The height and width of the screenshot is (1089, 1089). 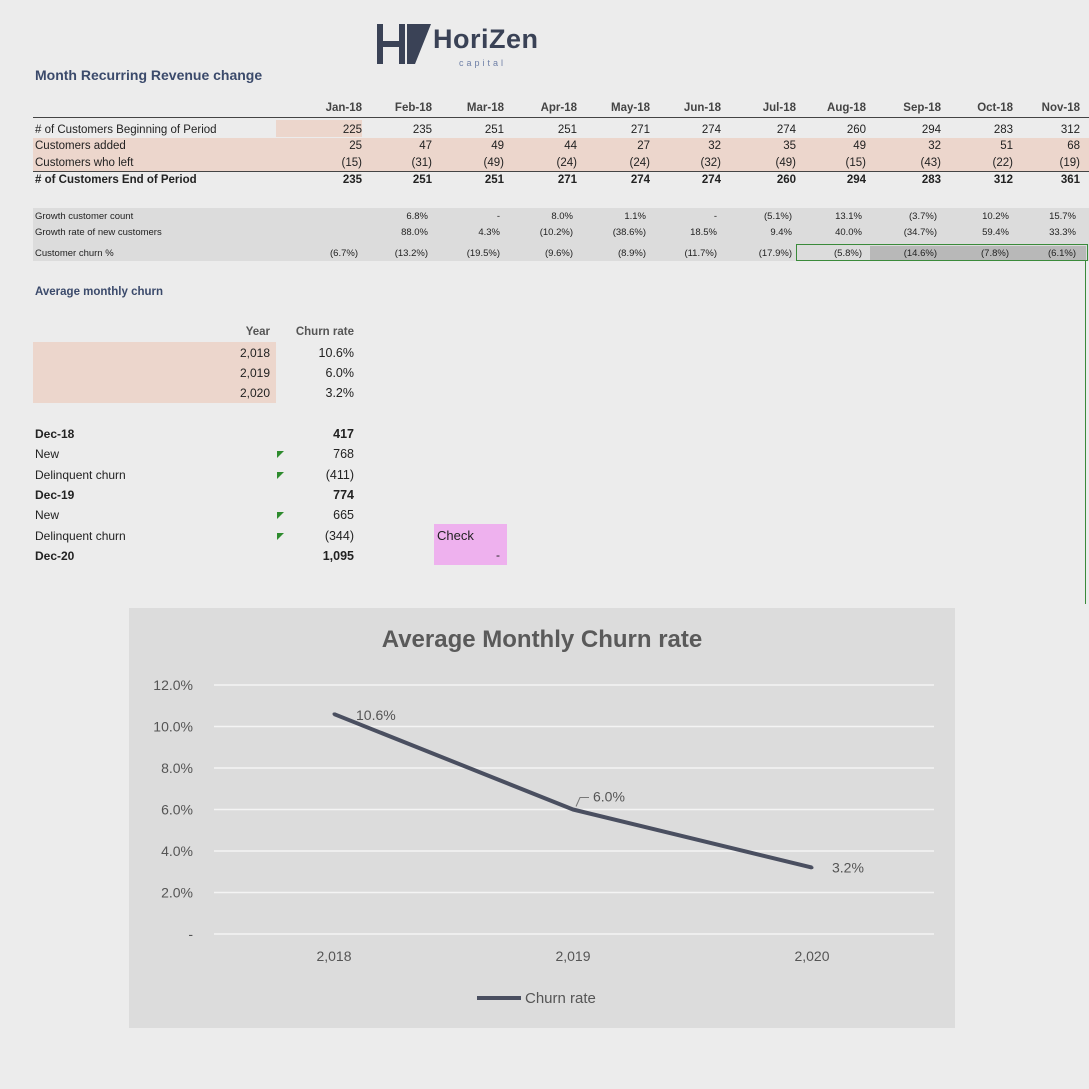 What do you see at coordinates (411, 253) in the screenshot?
I see `table-cell: (13.2%)` at bounding box center [411, 253].